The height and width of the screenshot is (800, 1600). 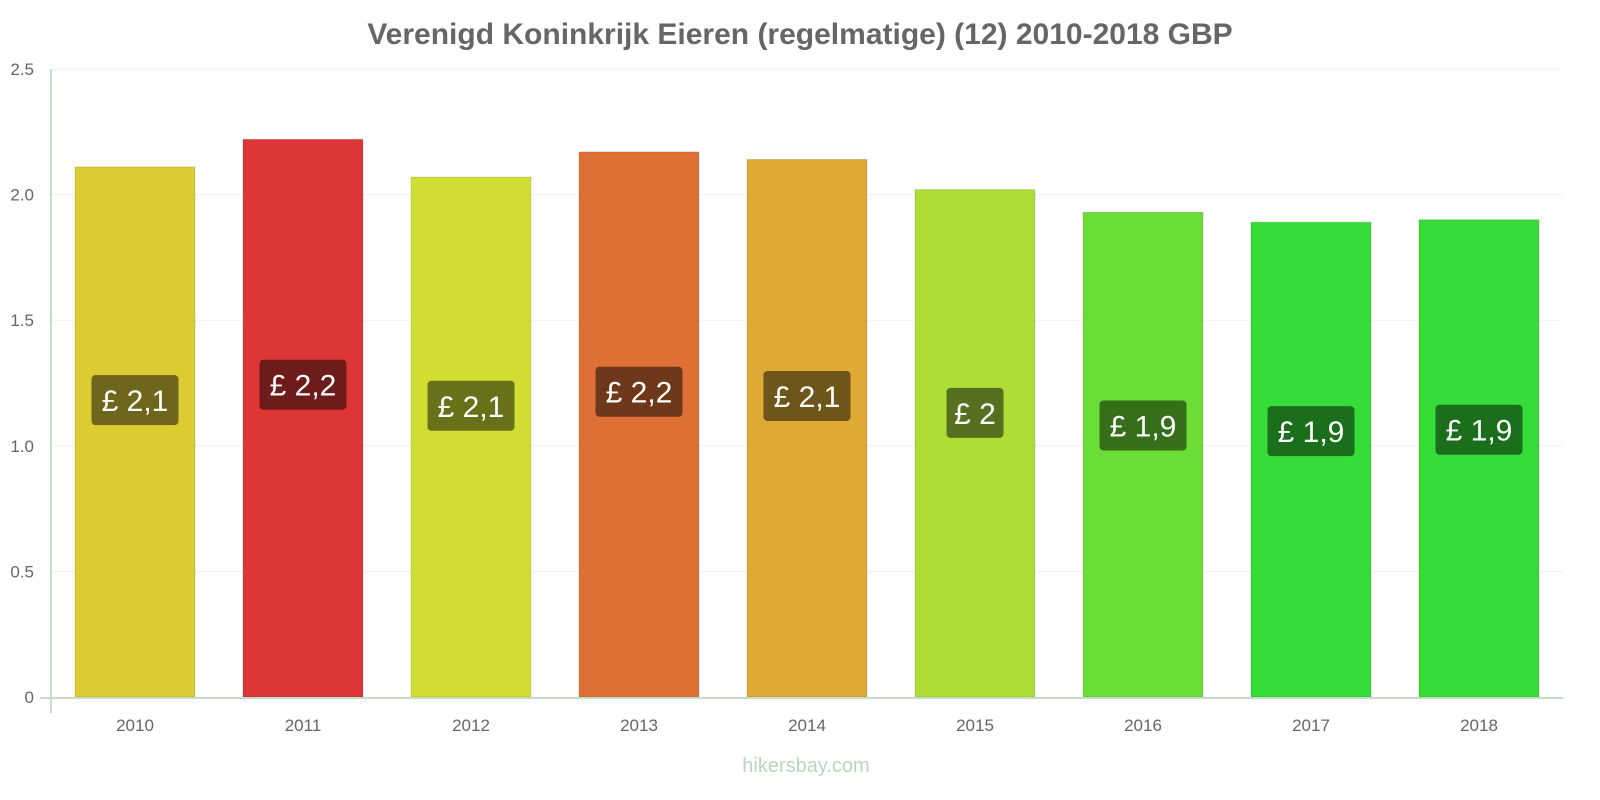 What do you see at coordinates (303, 418) in the screenshot?
I see `bar-2011` at bounding box center [303, 418].